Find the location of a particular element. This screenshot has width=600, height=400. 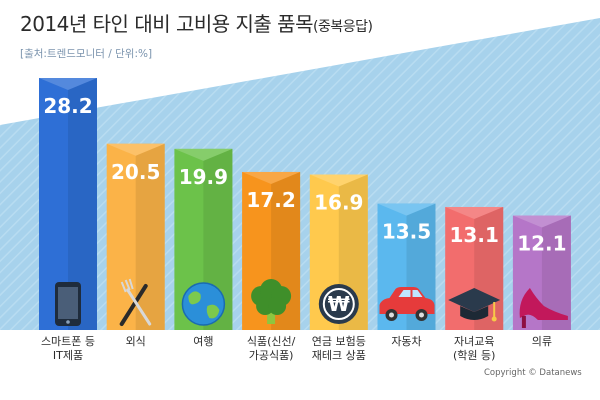

data-label: 19.9 is located at coordinates (203, 177).